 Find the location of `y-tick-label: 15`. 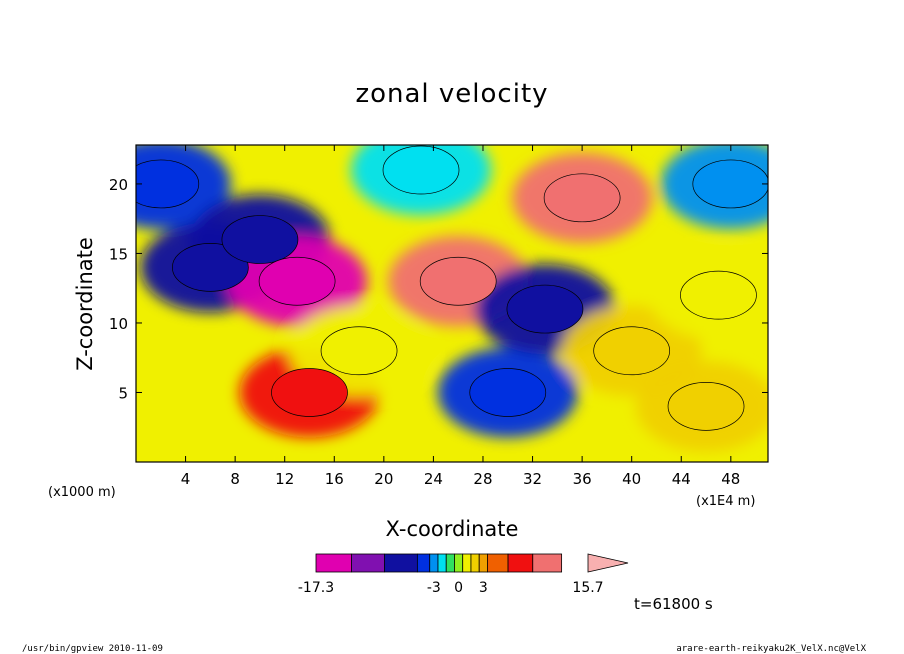

y-tick-label: 15 is located at coordinates (118, 254).